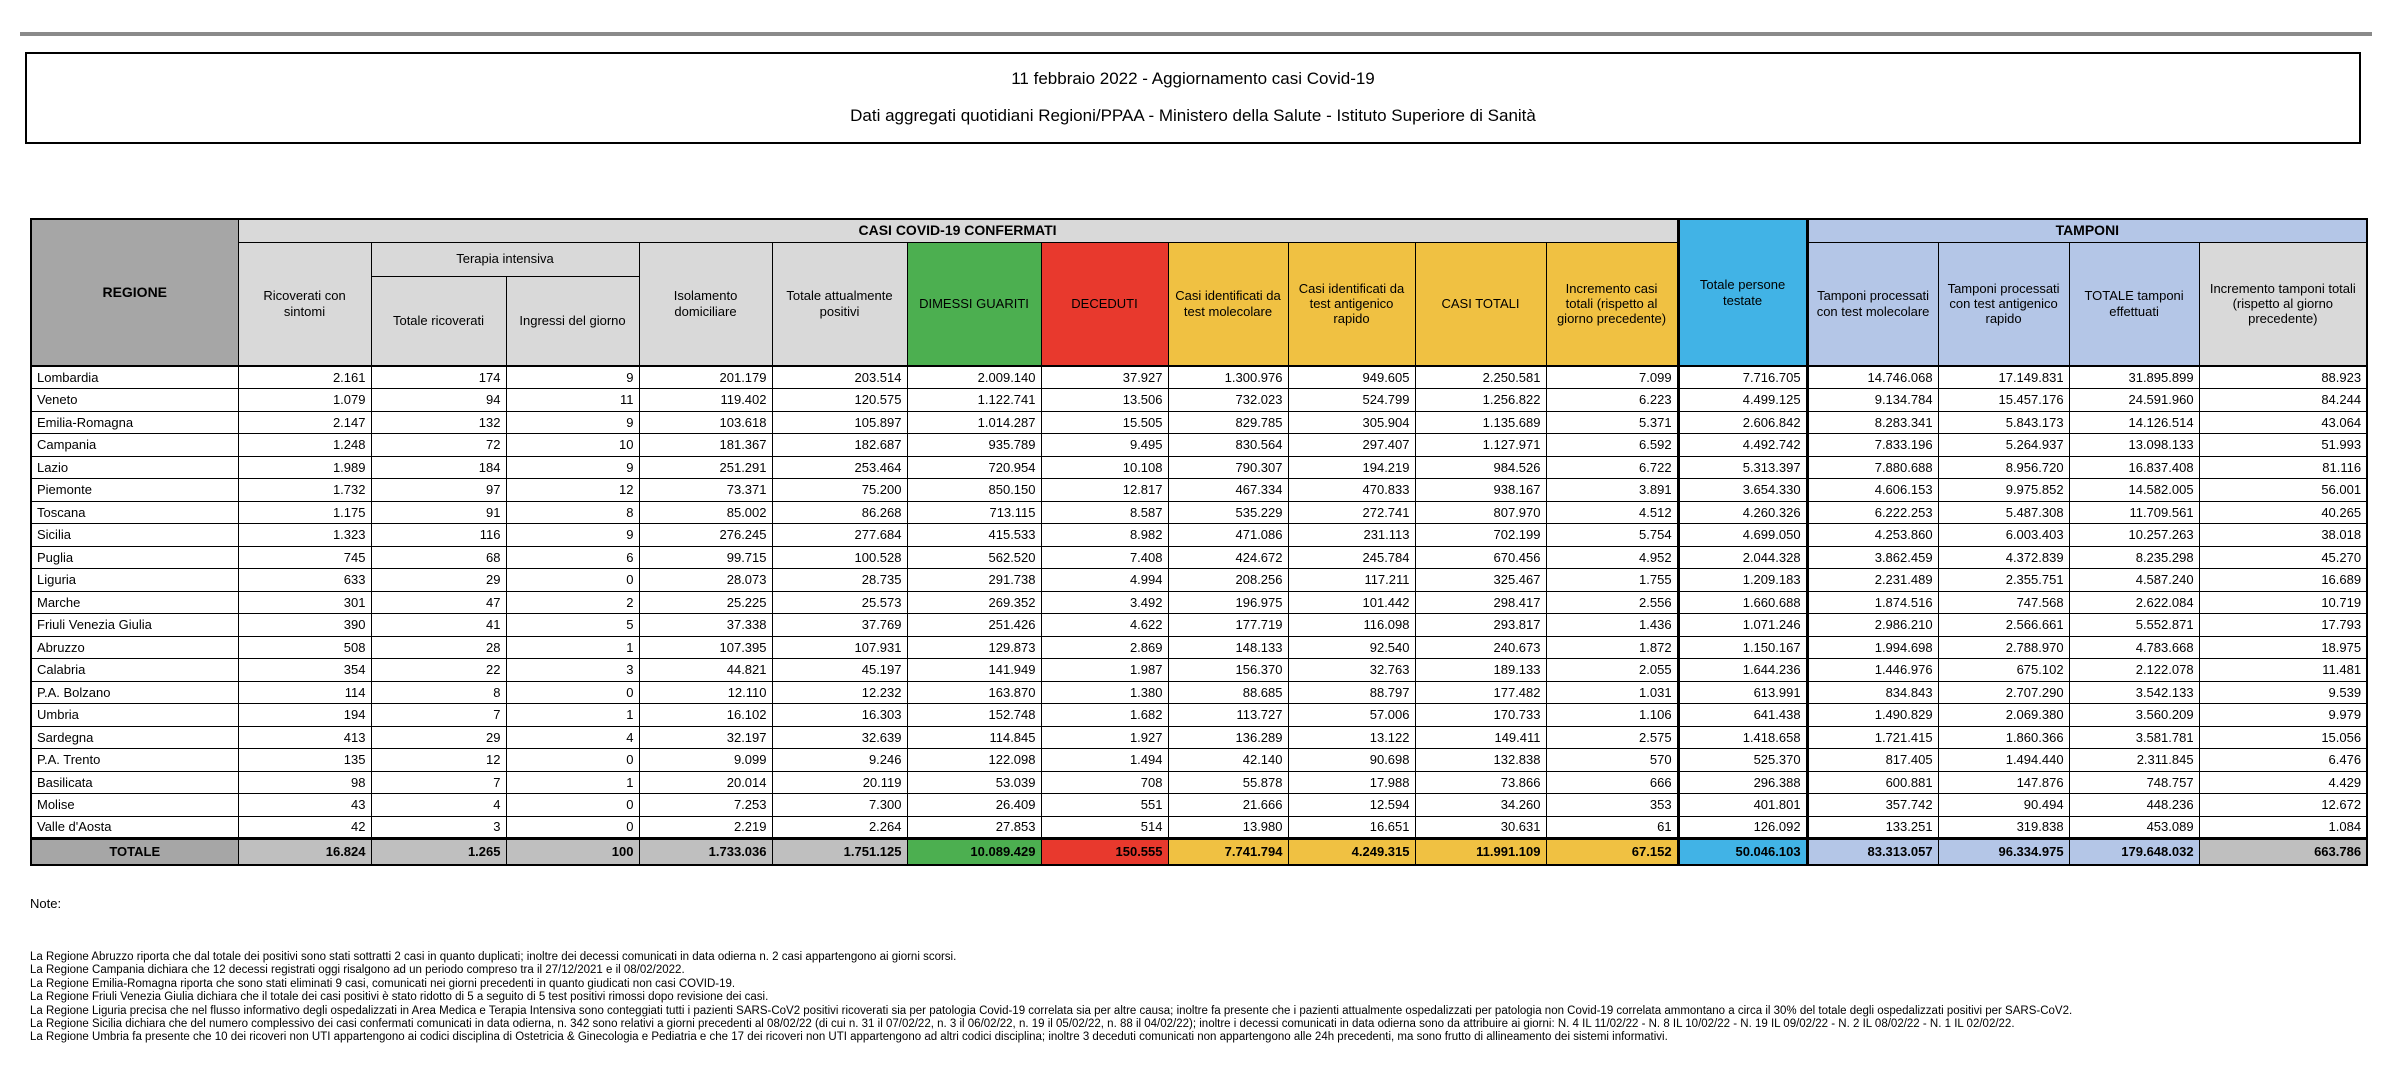 The width and height of the screenshot is (2390, 1082). Describe the element at coordinates (705, 647) in the screenshot. I see `value-cell: 107.395` at that location.